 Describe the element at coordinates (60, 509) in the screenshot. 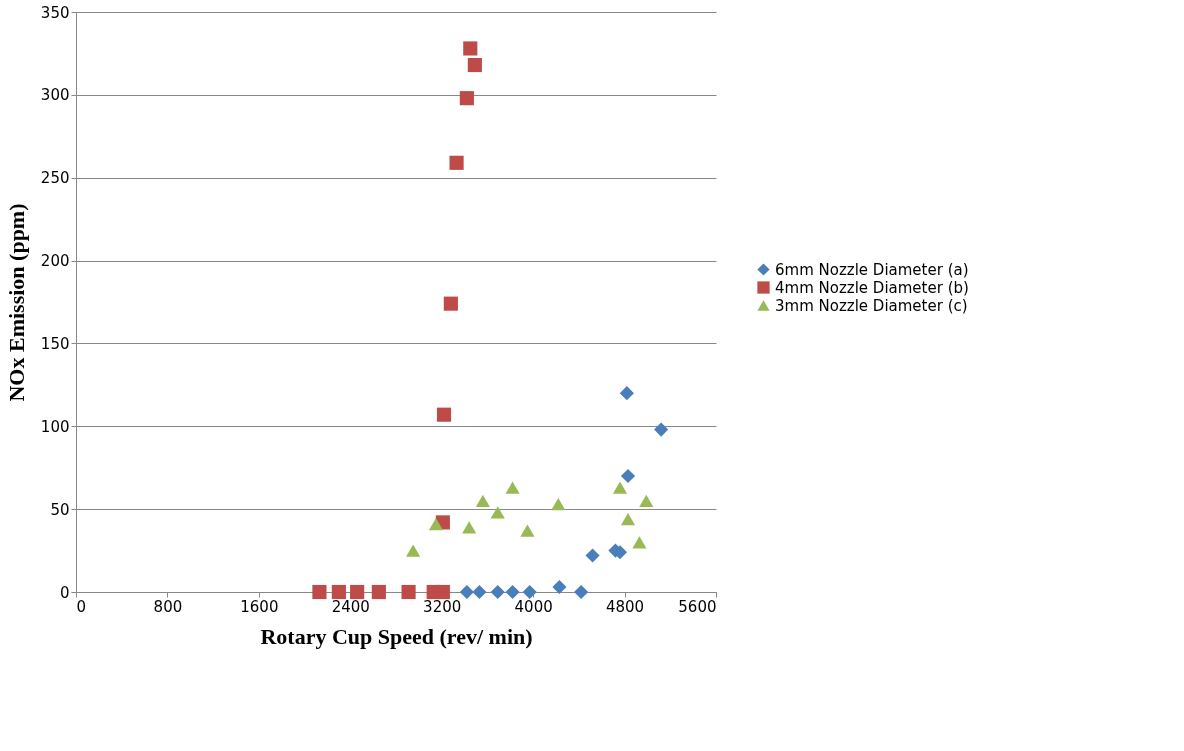

I see `y-tick-label: 50` at that location.